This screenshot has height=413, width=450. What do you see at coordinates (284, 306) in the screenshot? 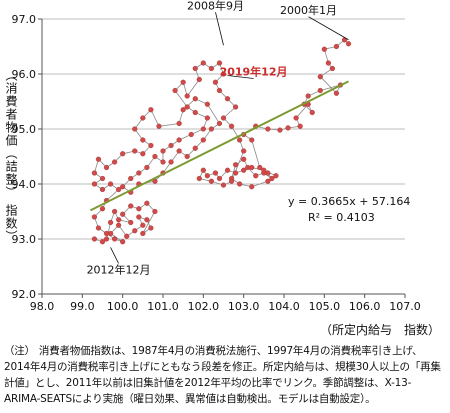
I see `x-tick-label: 104.0` at bounding box center [284, 306].